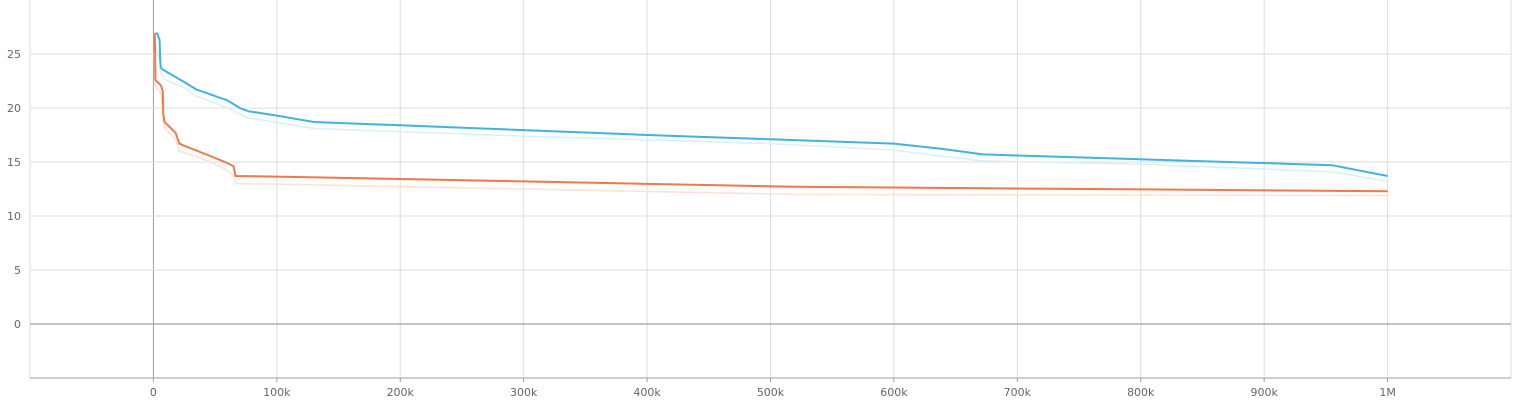 This screenshot has height=400, width=1513. Describe the element at coordinates (771, 392) in the screenshot. I see `x-tick-label: 500k` at that location.